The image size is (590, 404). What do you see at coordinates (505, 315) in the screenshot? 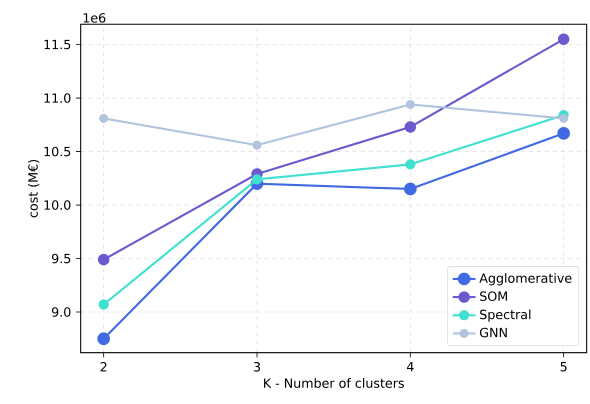
I see `legend-label: Spectral` at bounding box center [505, 315].